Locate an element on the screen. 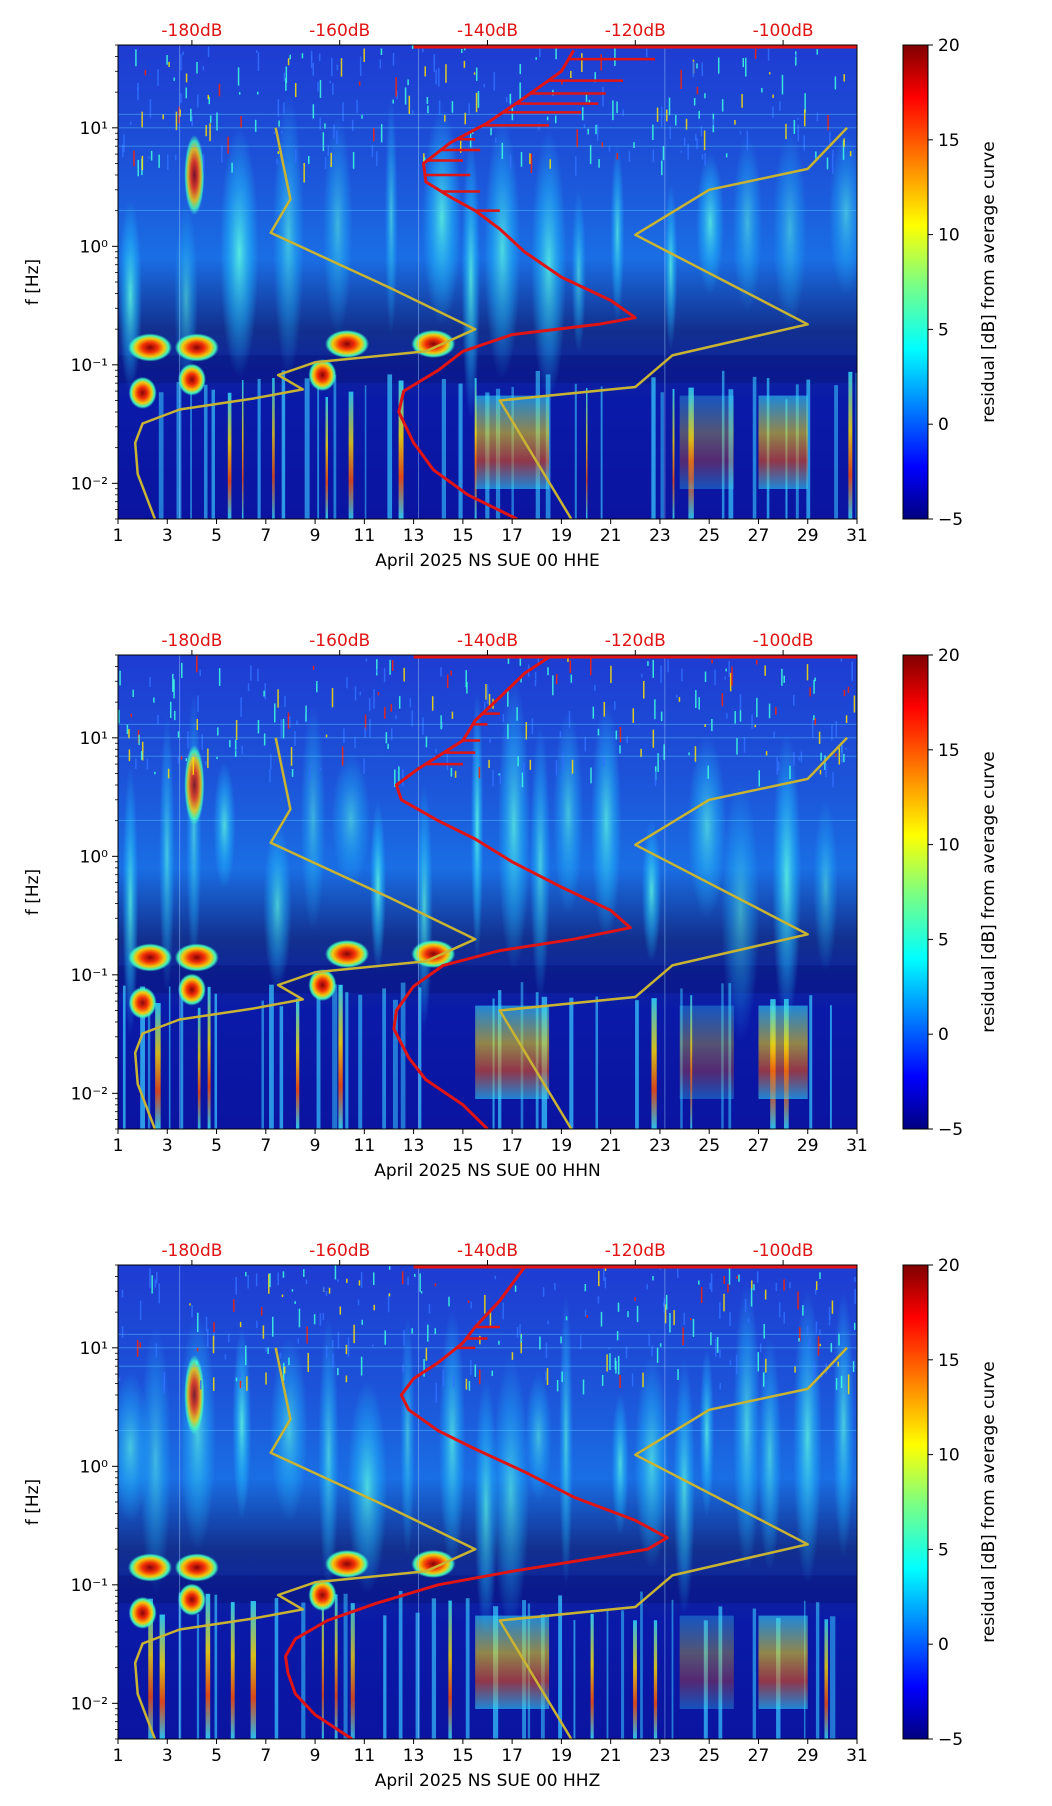 This screenshot has width=1052, height=1806. x-tick-label: 17 is located at coordinates (512, 536).